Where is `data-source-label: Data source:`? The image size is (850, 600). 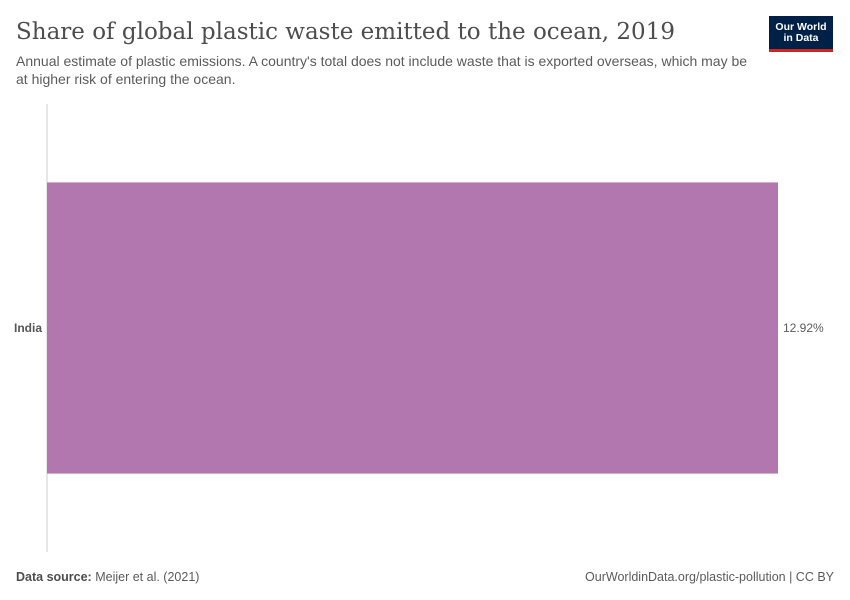 data-source-label: Data source: is located at coordinates (54, 577).